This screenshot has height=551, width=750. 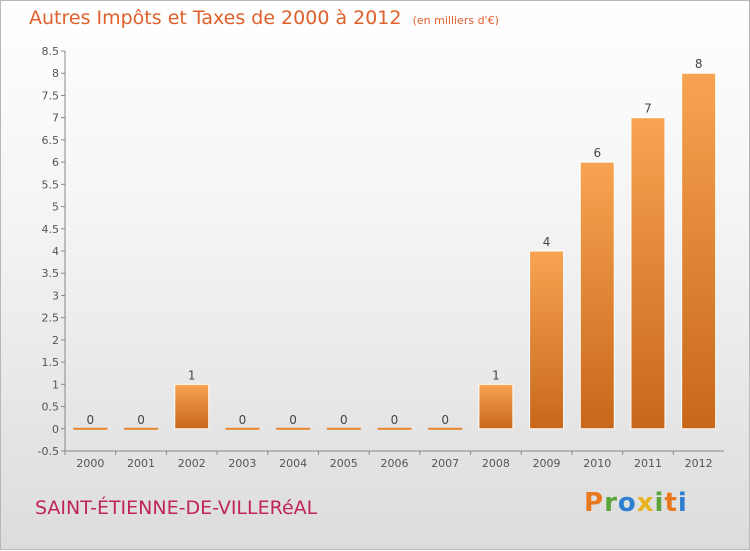 I want to click on y-tick-label: 8, so click(x=55, y=73).